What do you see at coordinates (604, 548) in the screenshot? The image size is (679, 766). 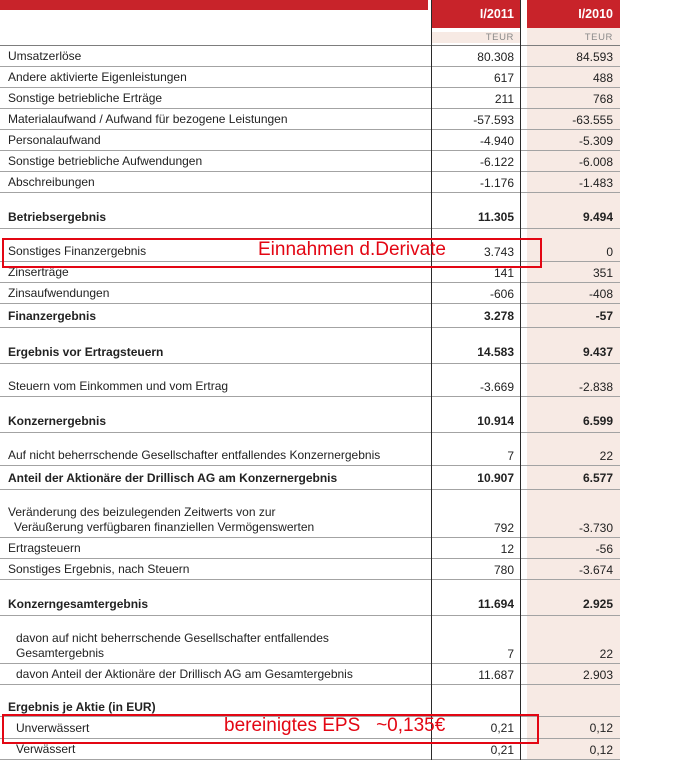 I see `value-2010: -56` at bounding box center [604, 548].